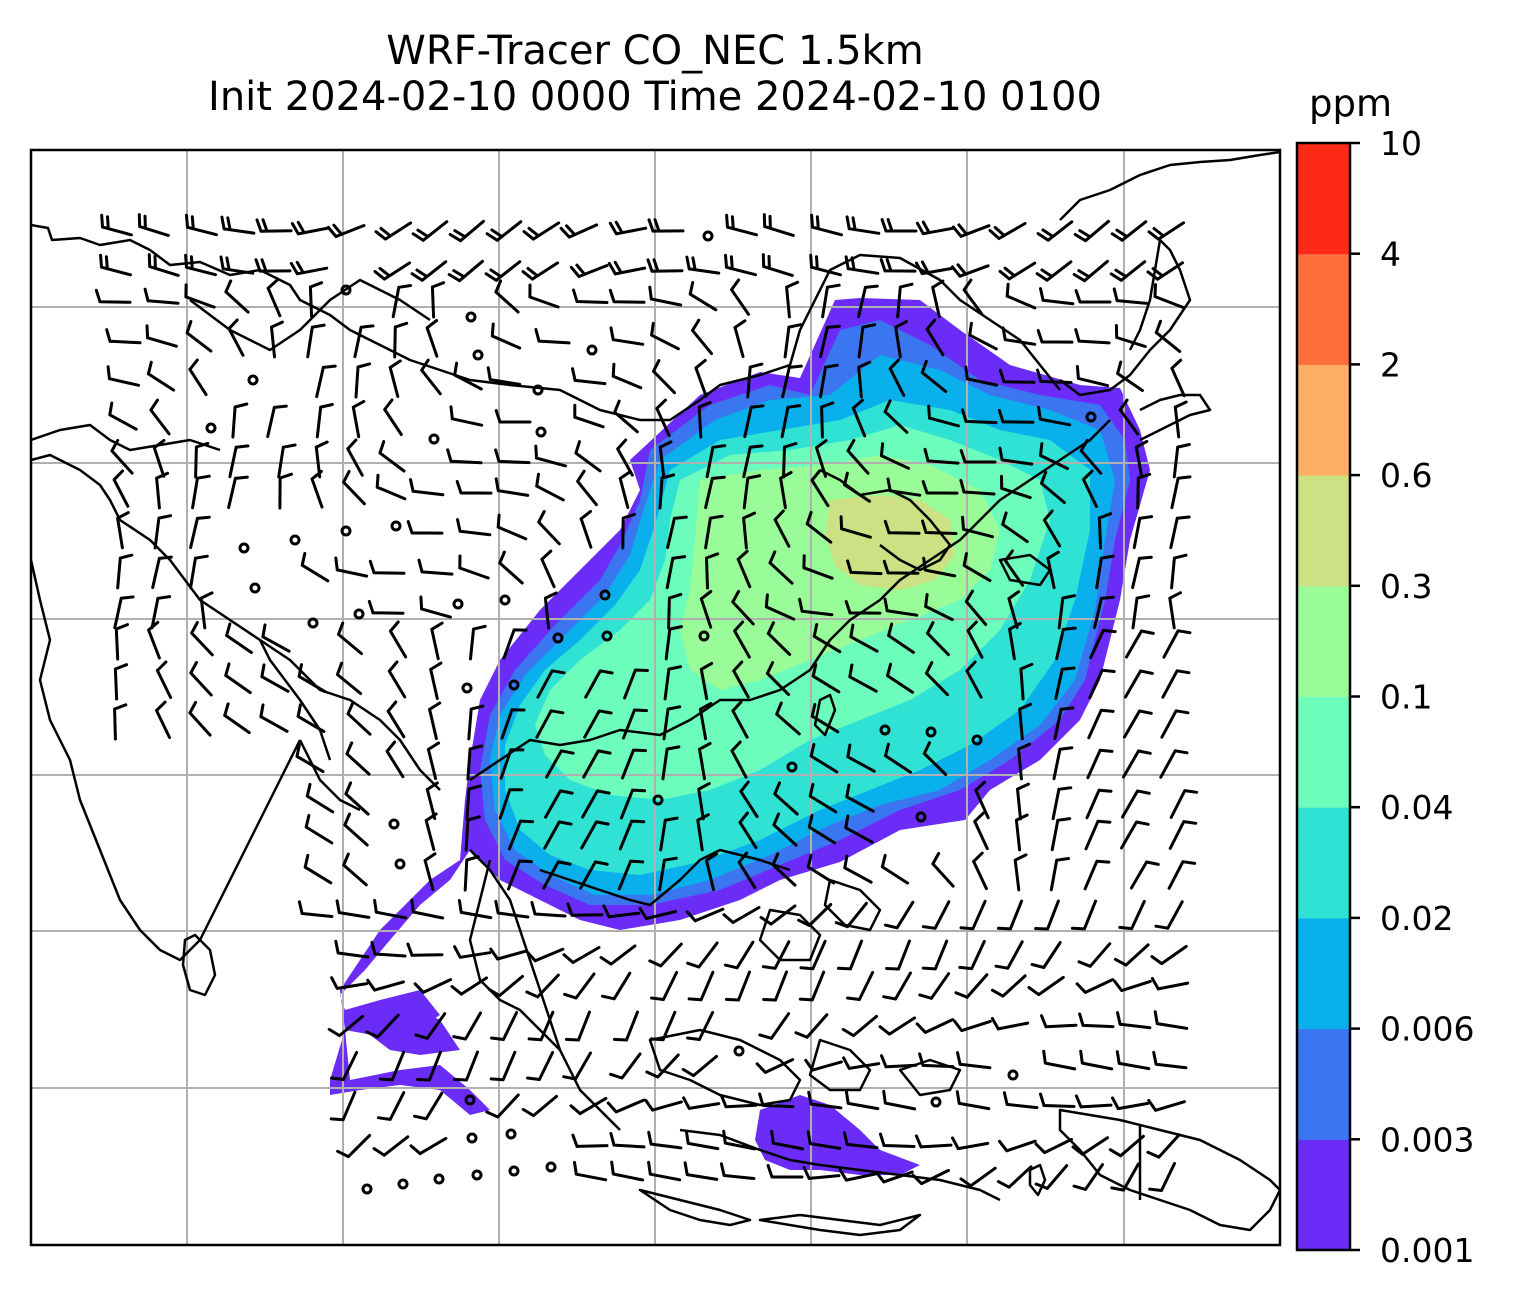  What do you see at coordinates (1416, 918) in the screenshot?
I see `colorbar-tick-label: 0.02` at bounding box center [1416, 918].